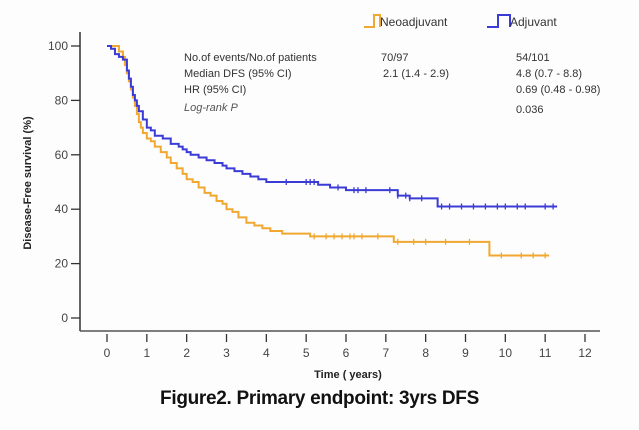 The width and height of the screenshot is (639, 430). I want to click on figure-caption: Figure2. Primary endpoint: 3yrs DFS, so click(319, 398).